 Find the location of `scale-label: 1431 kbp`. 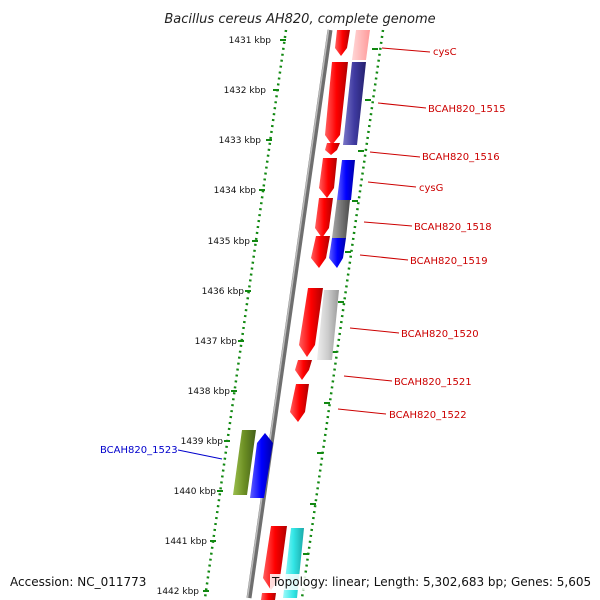

scale-label: 1431 kbp is located at coordinates (250, 41).